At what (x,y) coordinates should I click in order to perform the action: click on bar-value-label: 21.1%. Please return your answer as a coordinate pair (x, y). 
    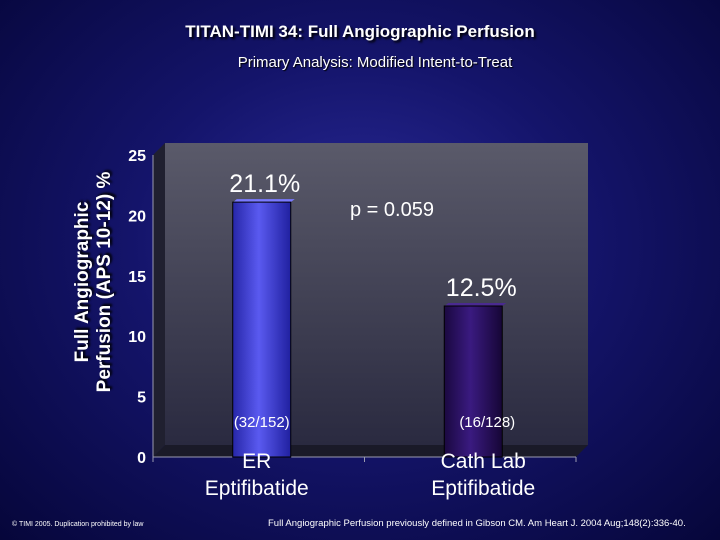
    Looking at the image, I should click on (264, 184).